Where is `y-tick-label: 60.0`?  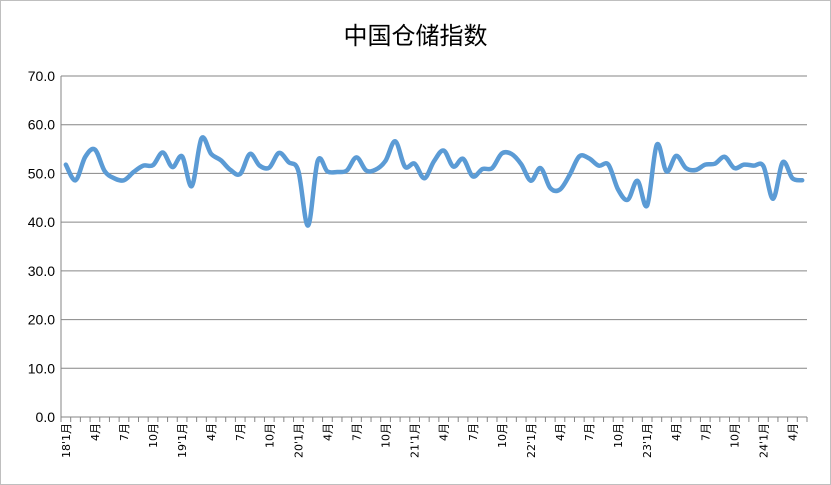
y-tick-label: 60.0 is located at coordinates (41, 125).